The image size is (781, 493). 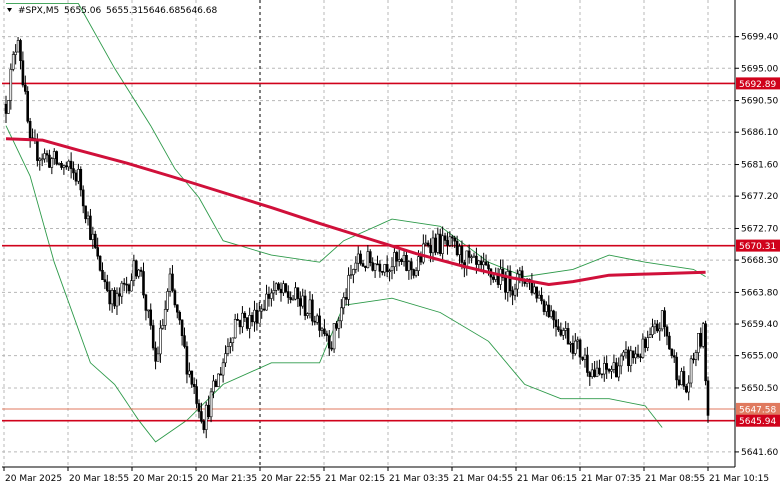 What do you see at coordinates (758, 409) in the screenshot?
I see `level-price-tag: 5647.58` at bounding box center [758, 409].